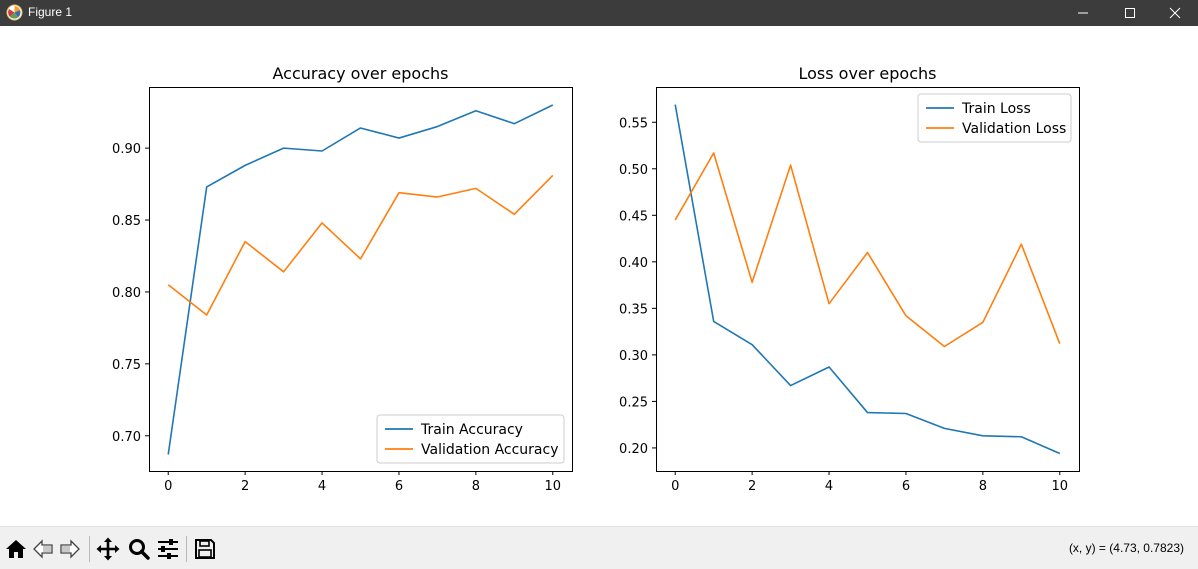  I want to click on y-tick-label: 0.70, so click(126, 437).